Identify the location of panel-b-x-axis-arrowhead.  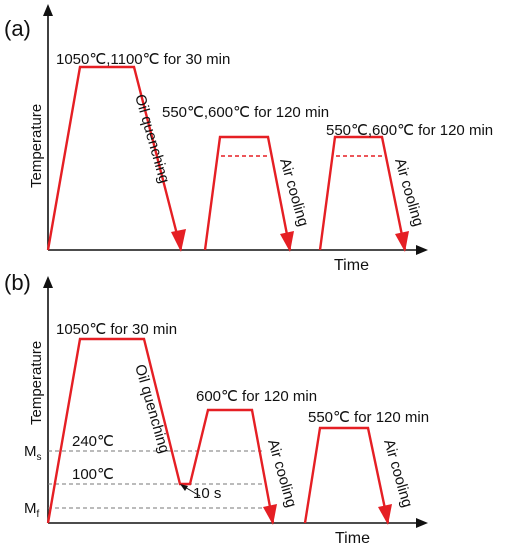
(422, 523).